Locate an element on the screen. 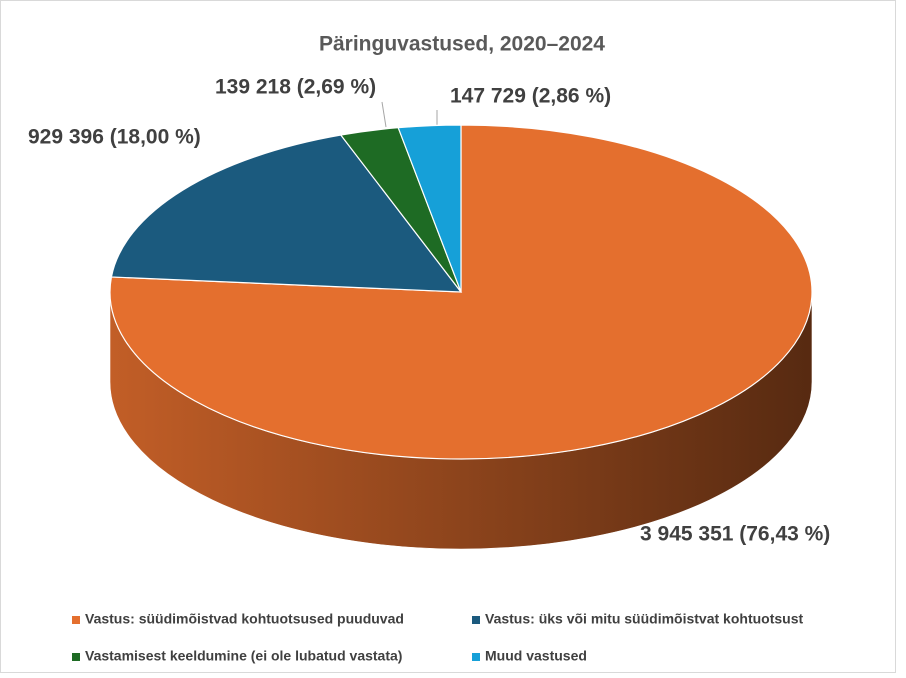 The height and width of the screenshot is (678, 906). chart-title: Päringuvastused, 2020–2024 is located at coordinates (462, 44).